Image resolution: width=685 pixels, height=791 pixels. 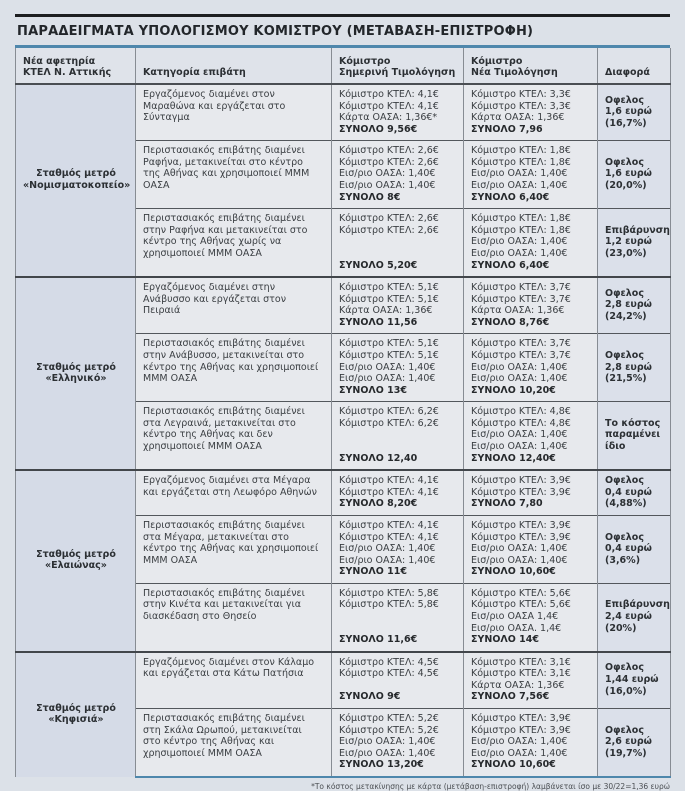 I want to click on fare-total: ΣΥΝΟΛΟ 11,6€, so click(x=378, y=640).